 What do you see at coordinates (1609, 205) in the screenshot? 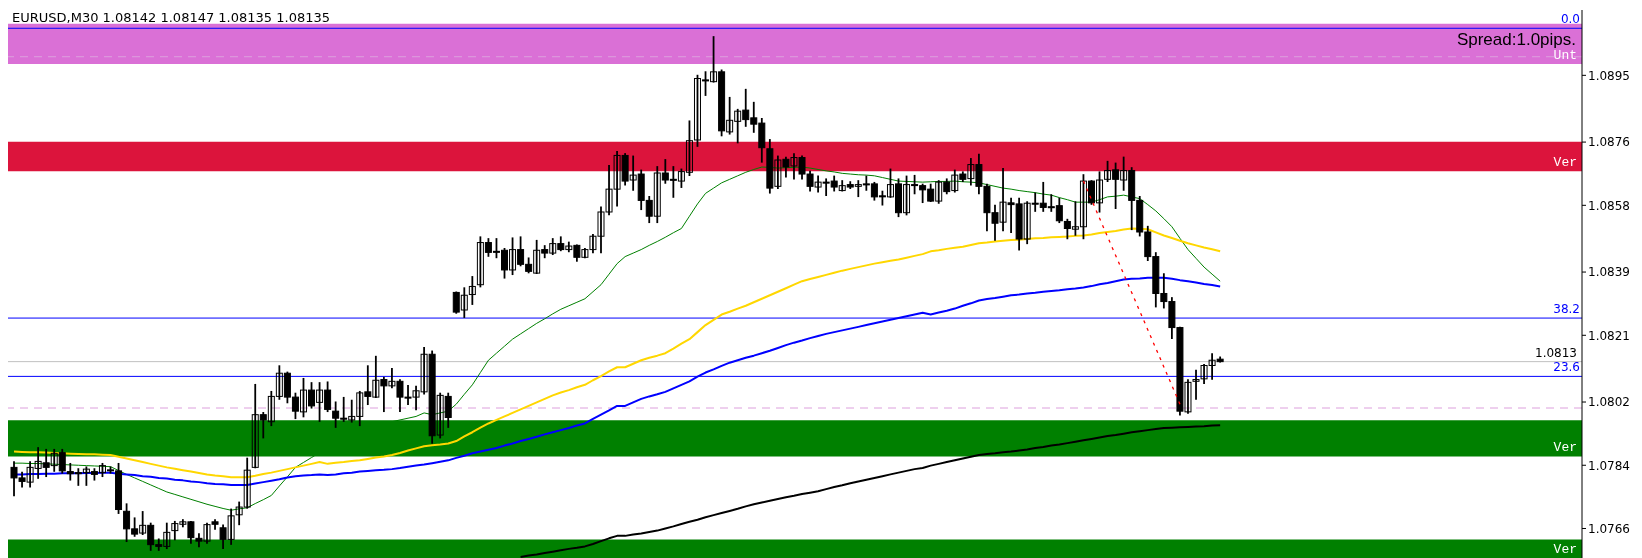
I see `y-tick-label: 1.0858` at bounding box center [1609, 205].